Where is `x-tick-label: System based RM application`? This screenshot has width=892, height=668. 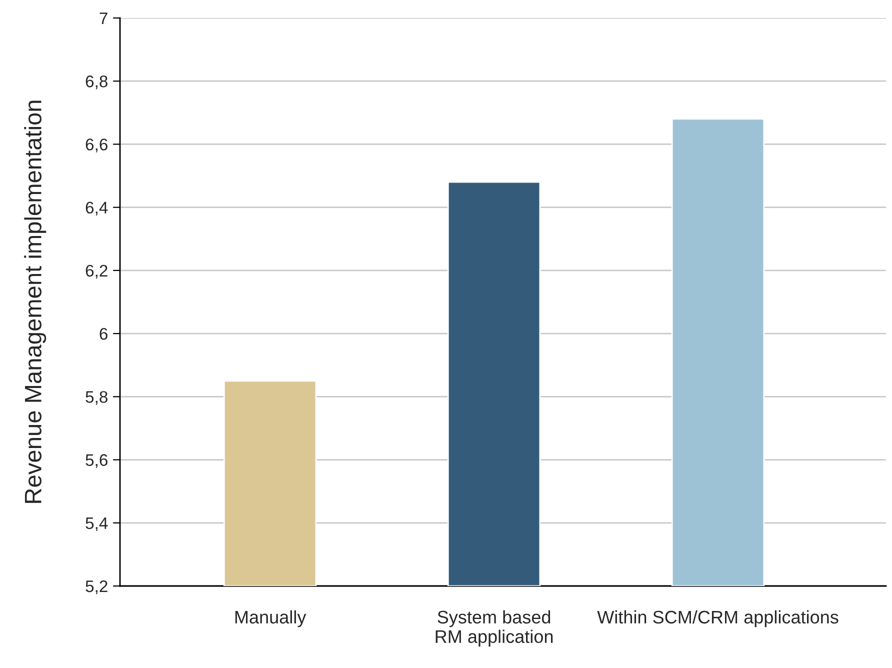
x-tick-label: System based RM application is located at coordinates (494, 628).